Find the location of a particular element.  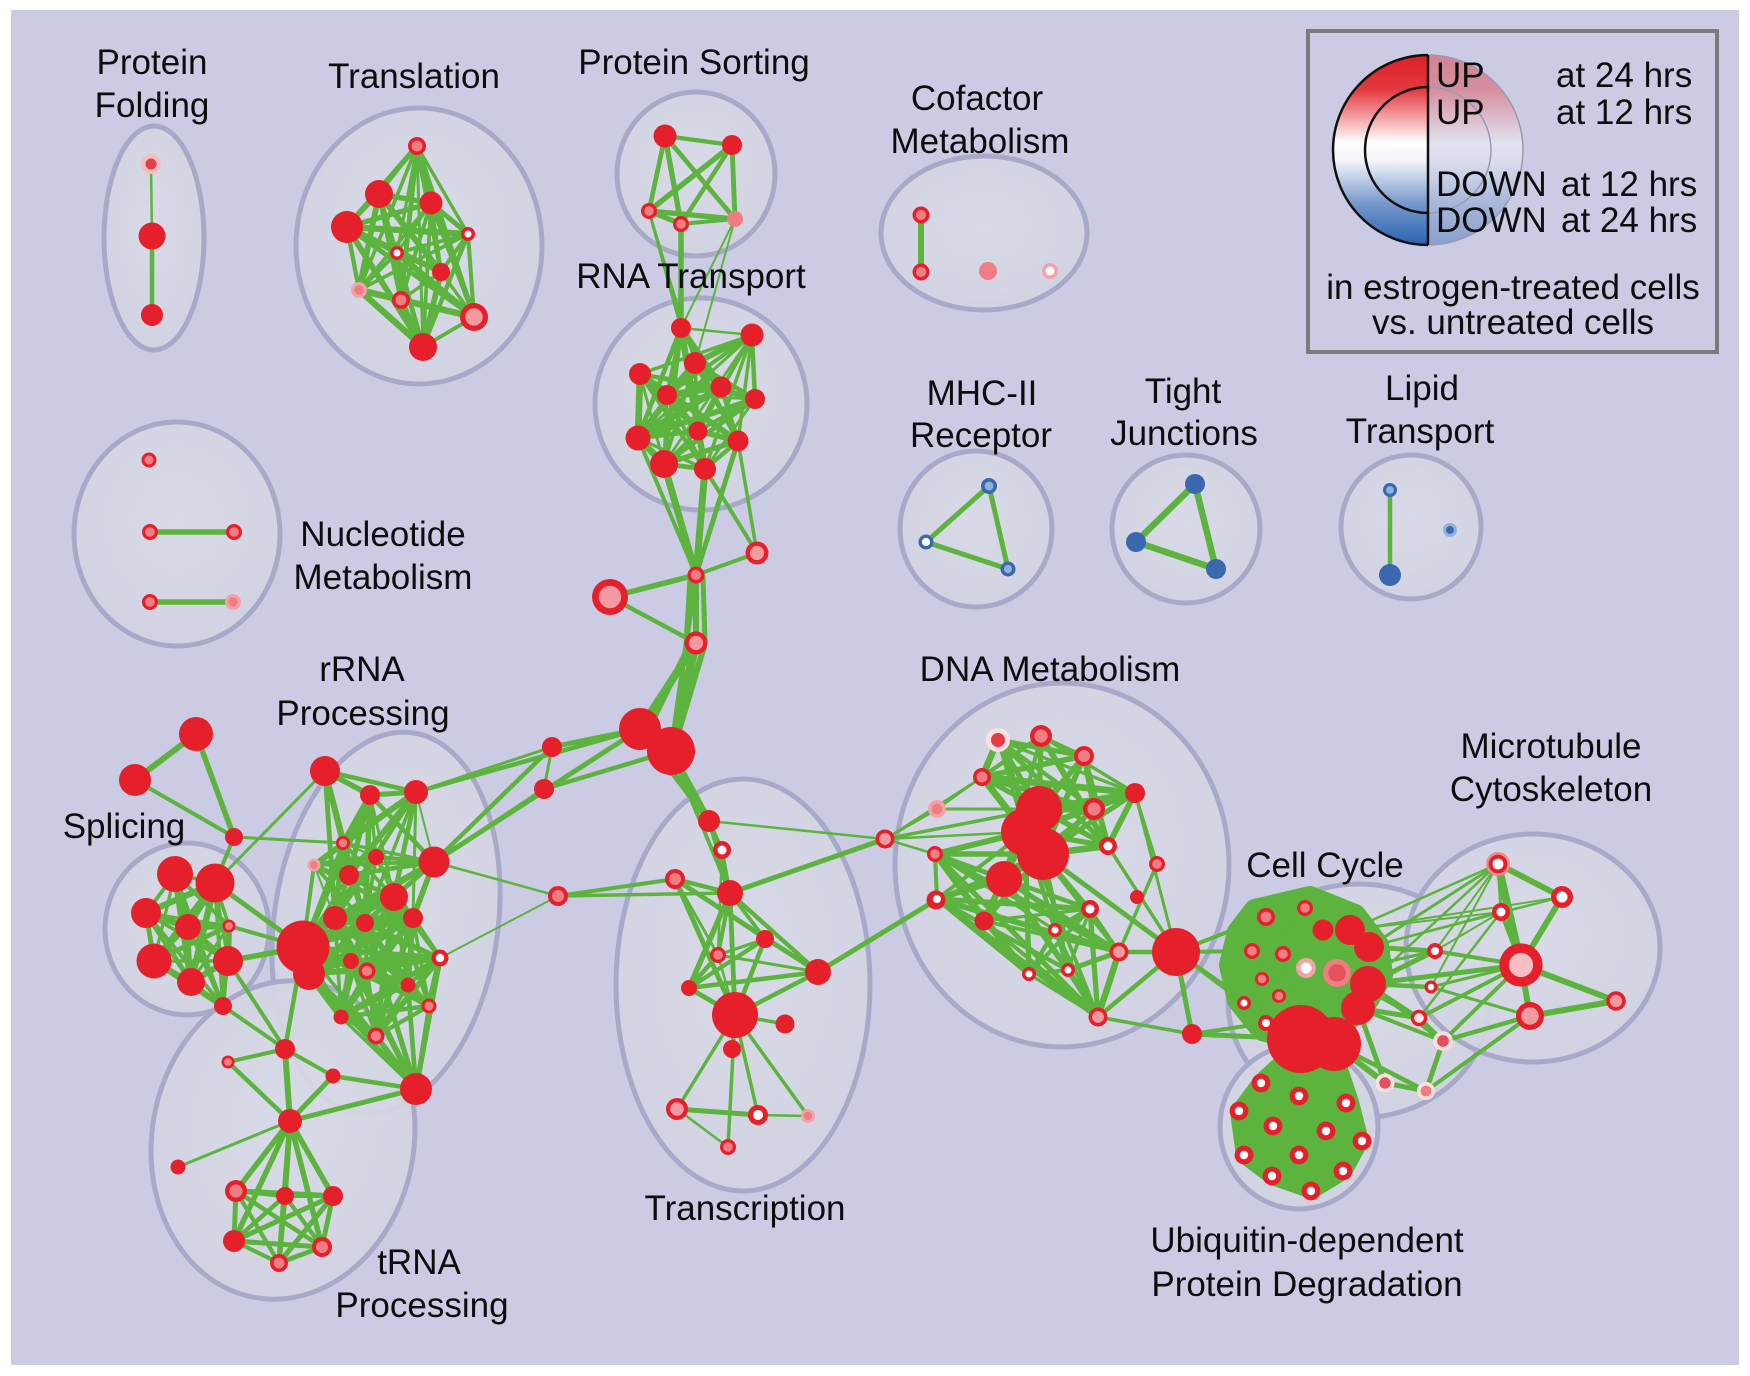

svg-text: Nucleotide is located at coordinates (382, 534).